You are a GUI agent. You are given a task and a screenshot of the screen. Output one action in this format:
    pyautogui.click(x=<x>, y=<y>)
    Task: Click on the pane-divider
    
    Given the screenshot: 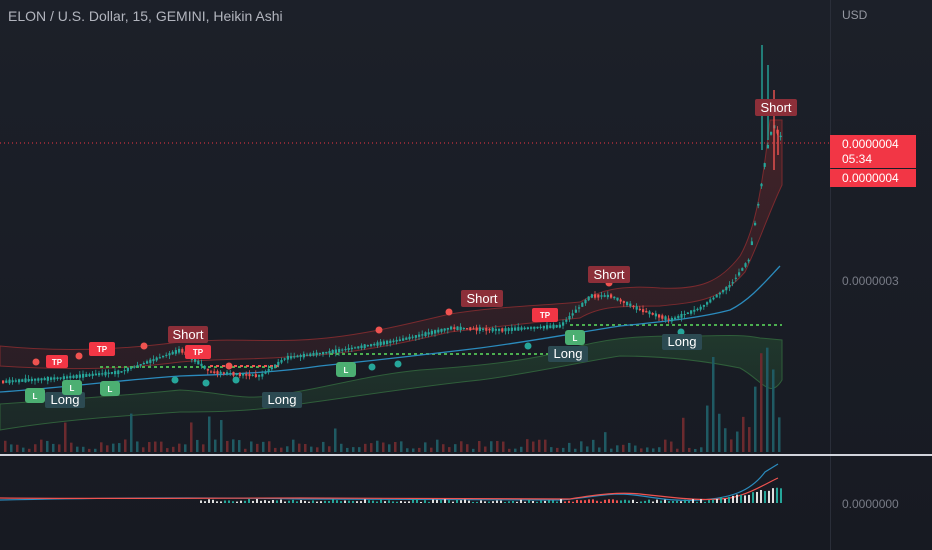 What is the action you would take?
    pyautogui.click(x=466, y=455)
    